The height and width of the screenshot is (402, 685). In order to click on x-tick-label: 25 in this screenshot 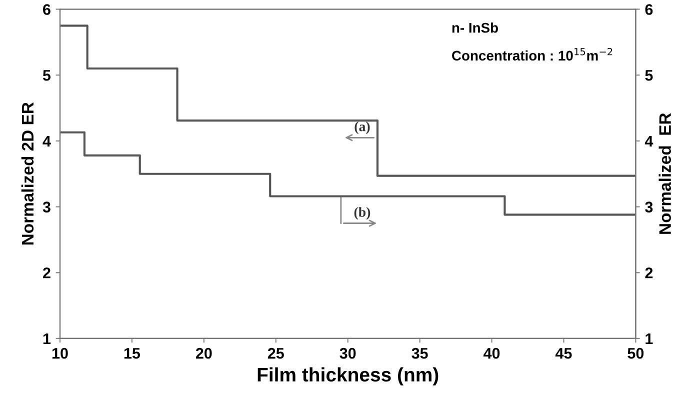, I will do `click(276, 353)`.